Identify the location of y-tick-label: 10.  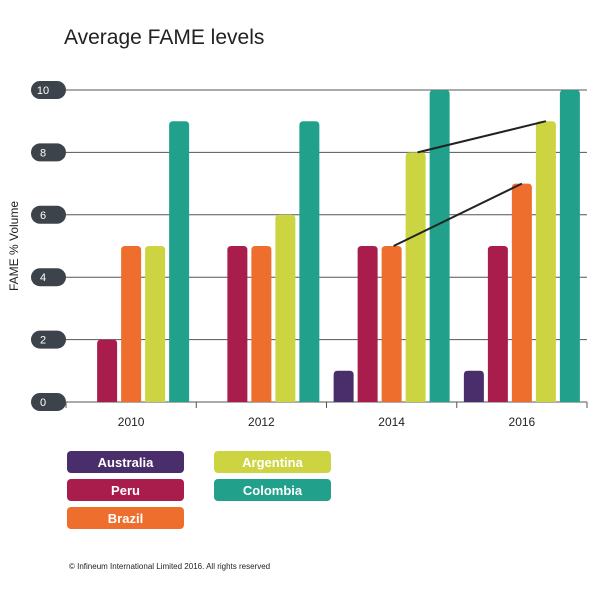
(43, 91).